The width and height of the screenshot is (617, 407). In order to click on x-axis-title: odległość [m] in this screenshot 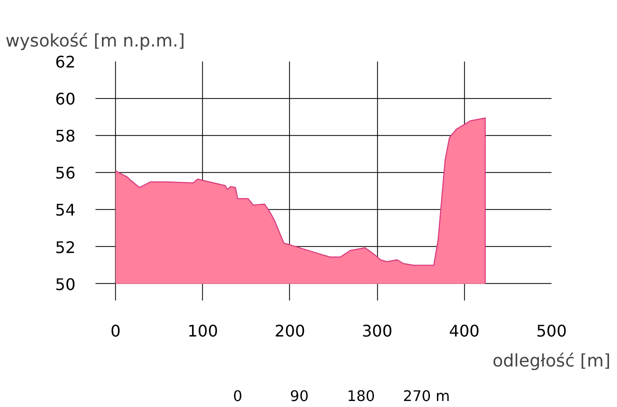, I will do `click(551, 362)`.